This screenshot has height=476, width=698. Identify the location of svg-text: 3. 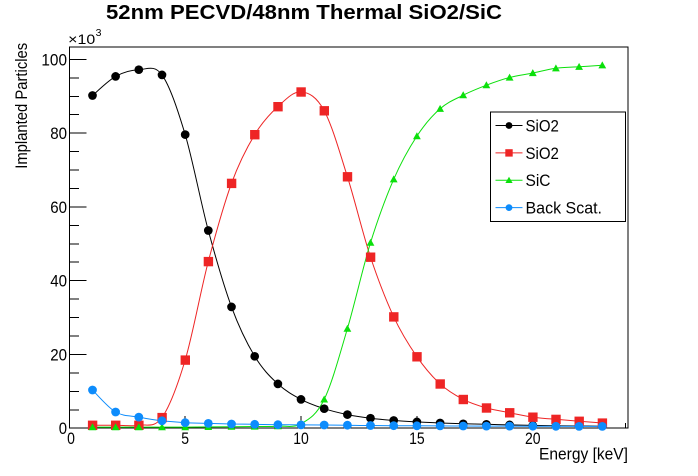
(99, 33).